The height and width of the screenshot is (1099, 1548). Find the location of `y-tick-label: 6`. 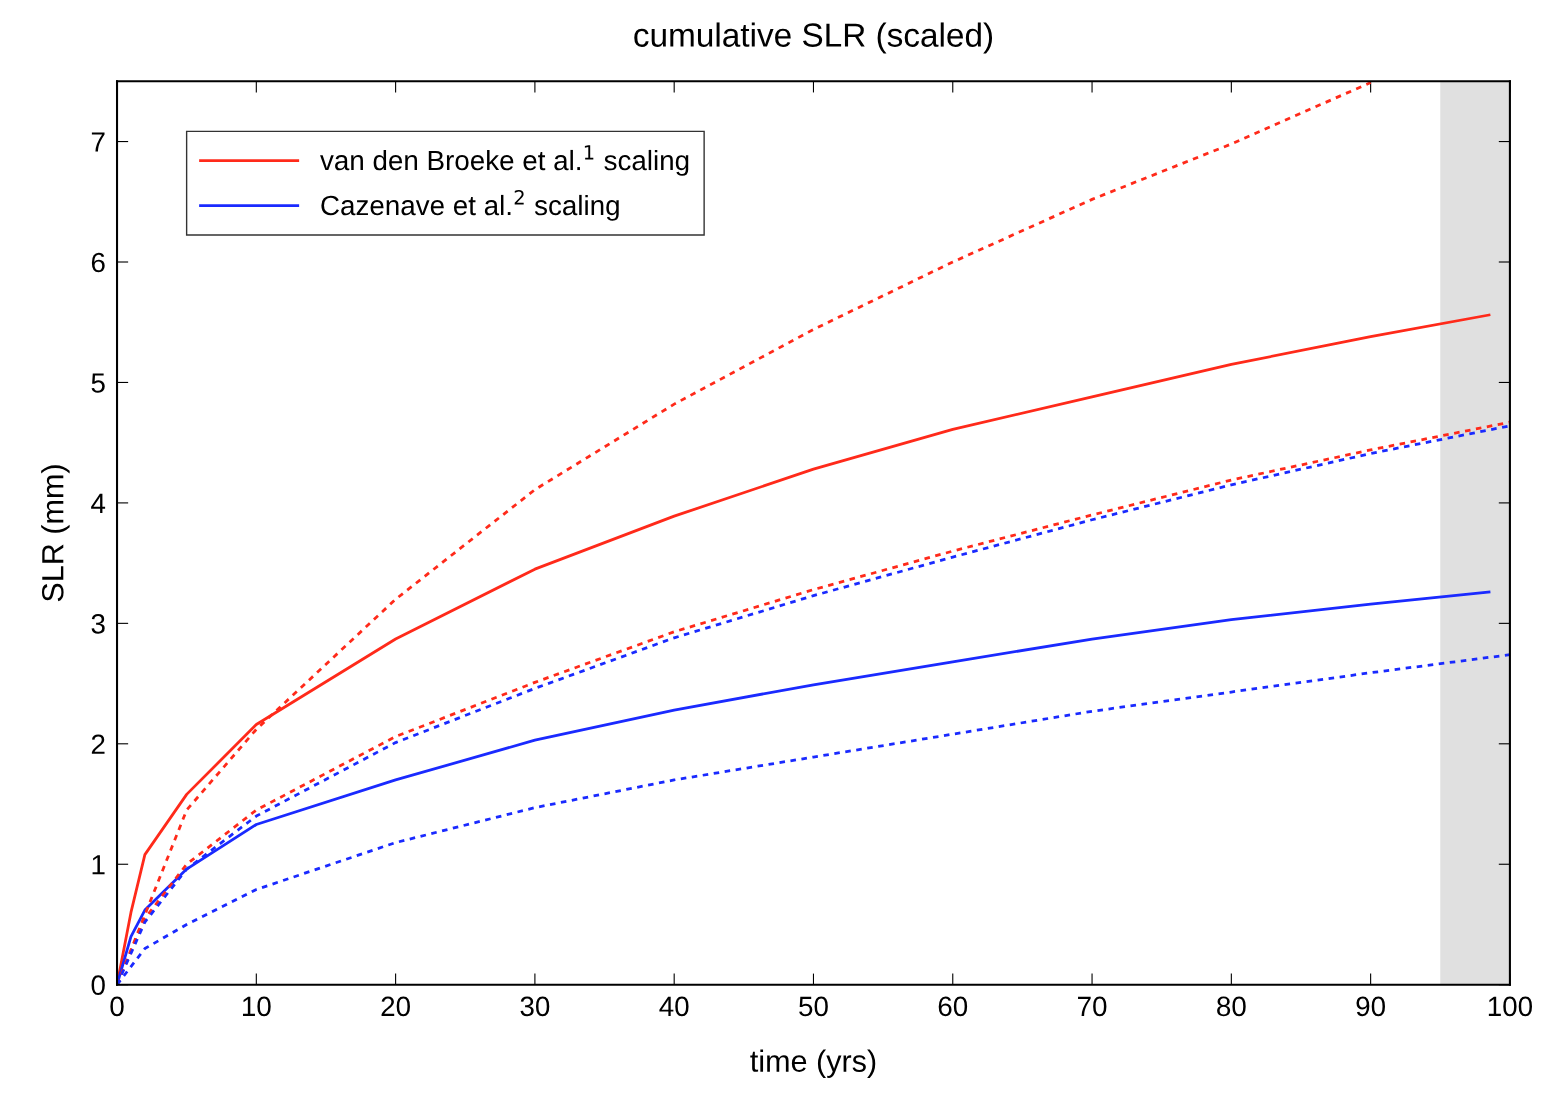

y-tick-label: 6 is located at coordinates (98, 262).